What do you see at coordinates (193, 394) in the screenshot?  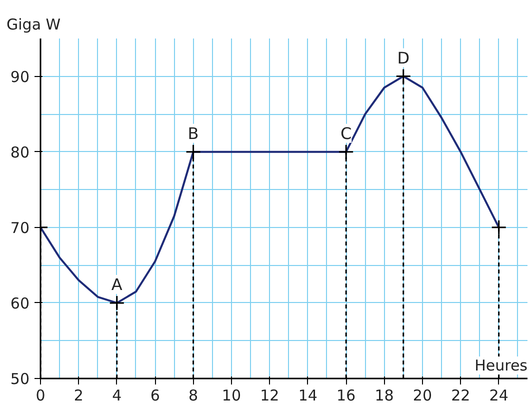 I see `x-tick-label: 8` at bounding box center [193, 394].